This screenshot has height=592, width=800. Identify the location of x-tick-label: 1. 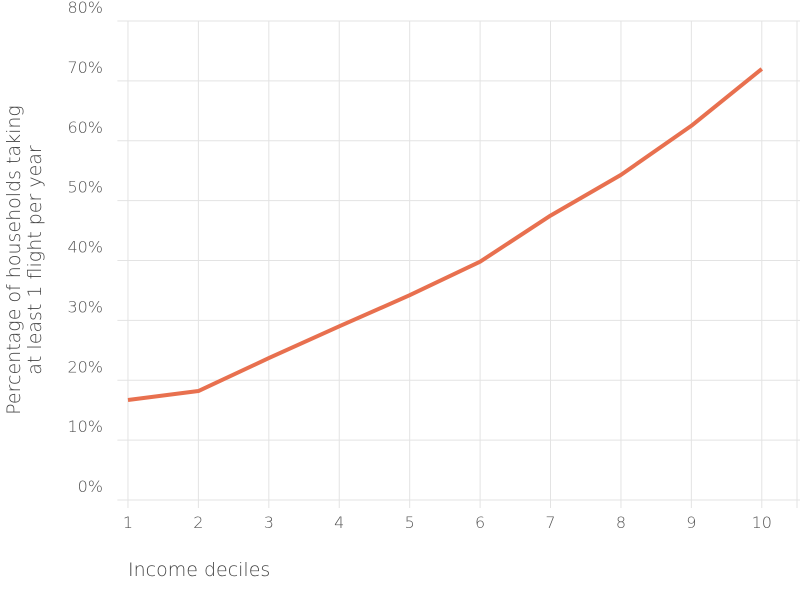
(128, 522).